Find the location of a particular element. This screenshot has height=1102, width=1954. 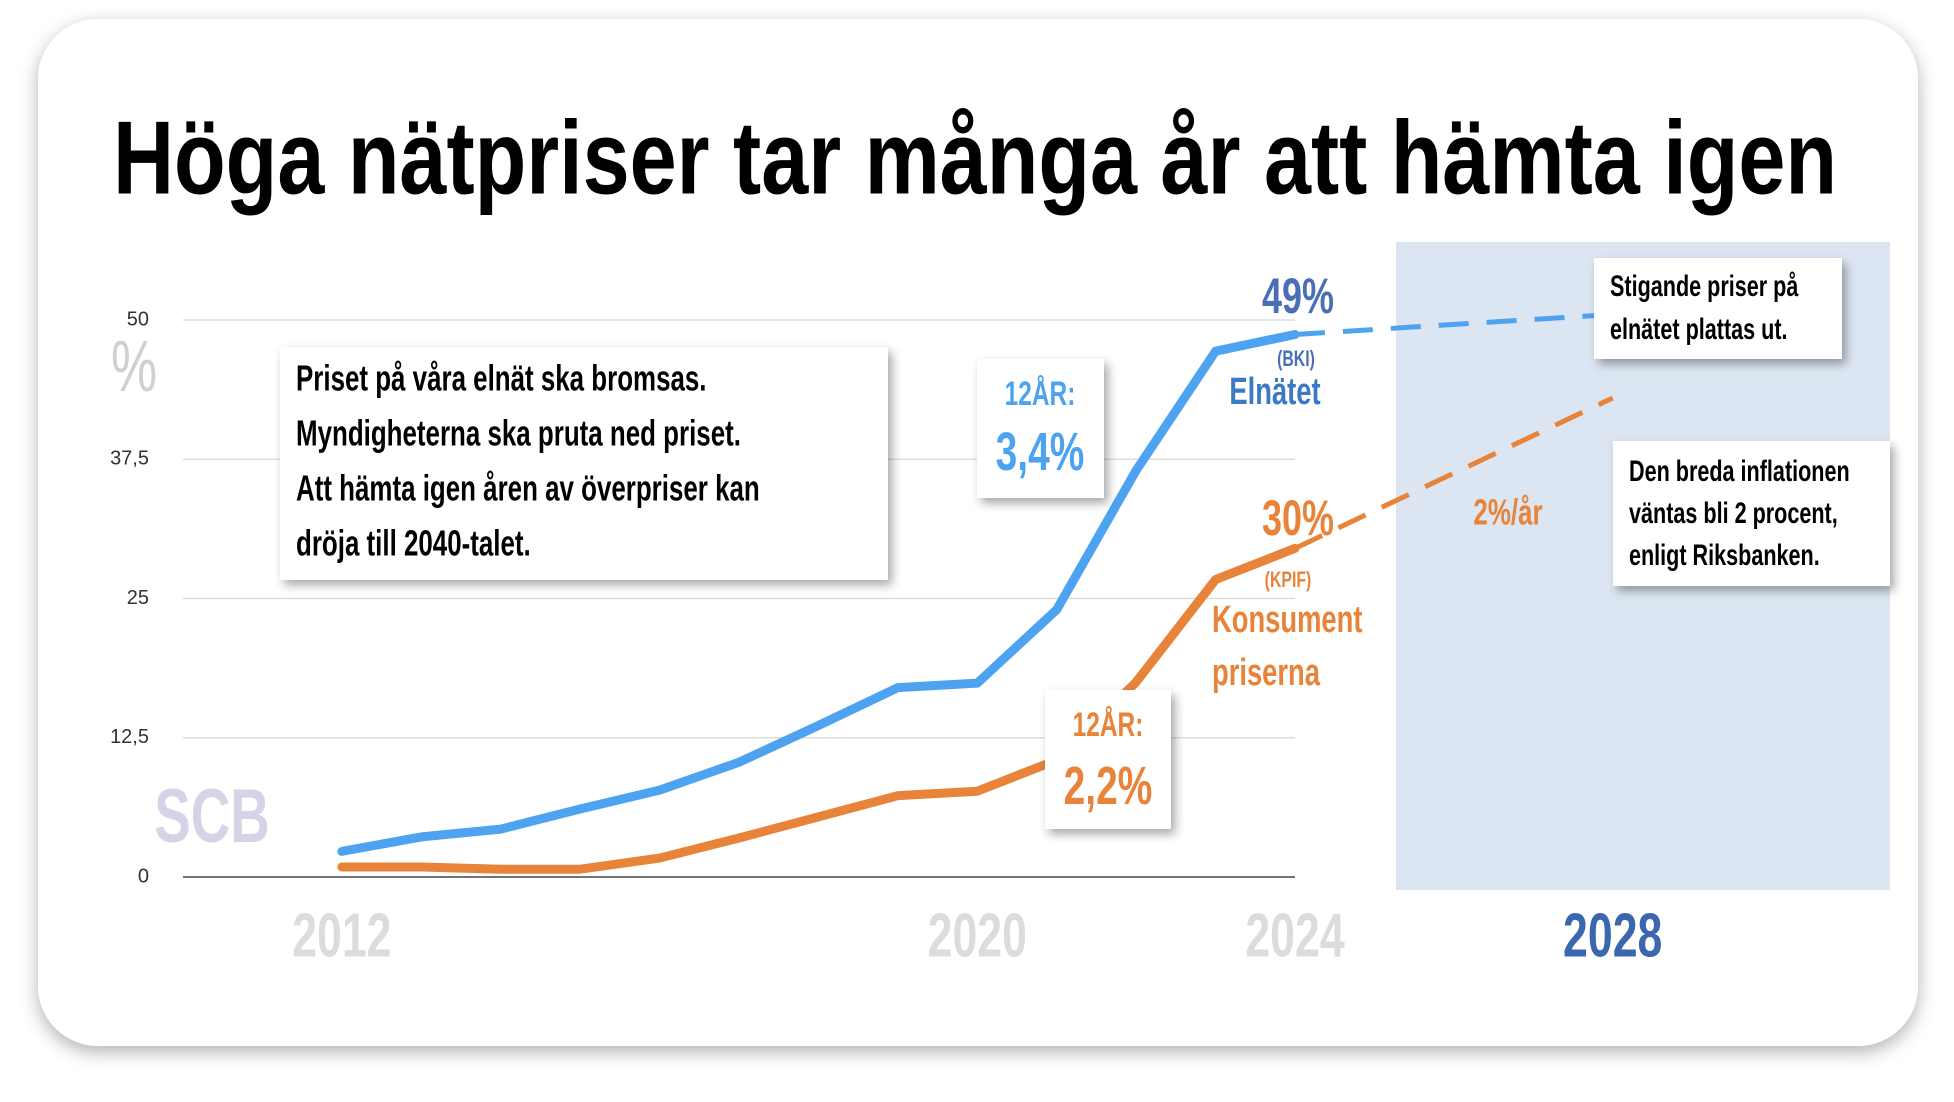

series-label: Konsument is located at coordinates (1287, 620).